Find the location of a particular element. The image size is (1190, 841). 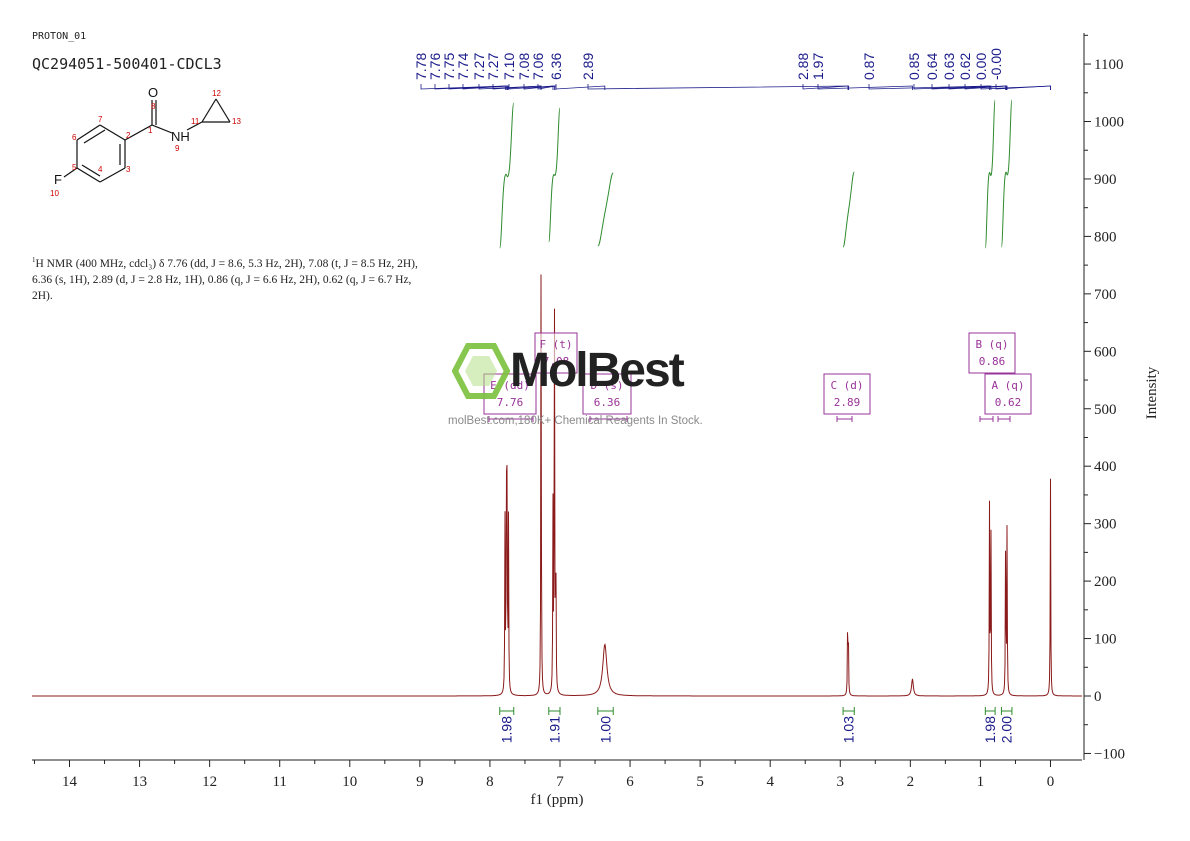

peak-label: 2.88 is located at coordinates (803, 66).